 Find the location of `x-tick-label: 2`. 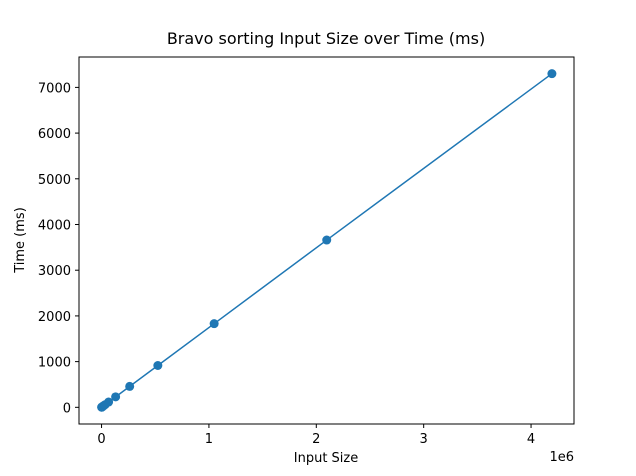

x-tick-label: 2 is located at coordinates (316, 439).